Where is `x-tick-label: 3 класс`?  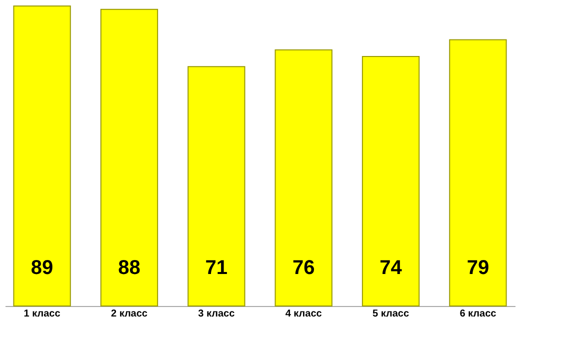 x-tick-label: 3 класс is located at coordinates (217, 314).